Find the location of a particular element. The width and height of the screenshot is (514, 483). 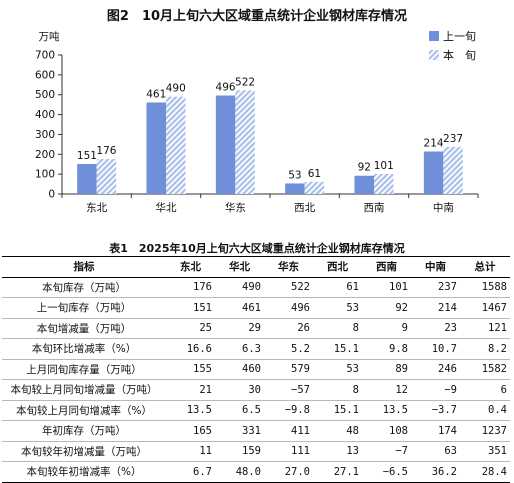

table-cell: 1582 is located at coordinates (485, 369).